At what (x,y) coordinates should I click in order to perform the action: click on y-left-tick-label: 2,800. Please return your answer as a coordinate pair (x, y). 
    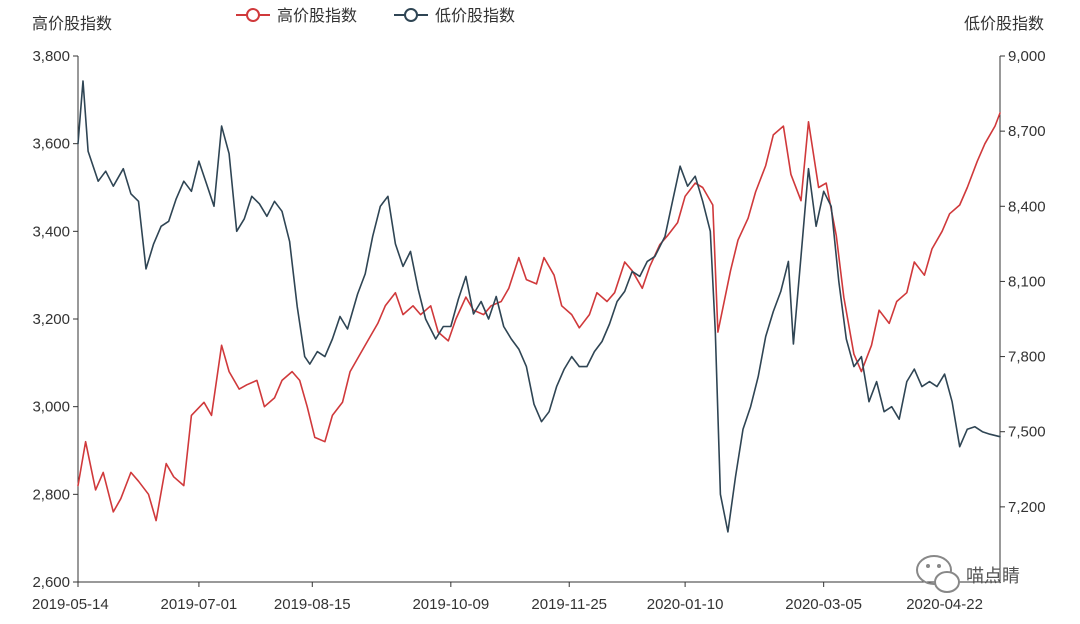
    Looking at the image, I should click on (51, 494).